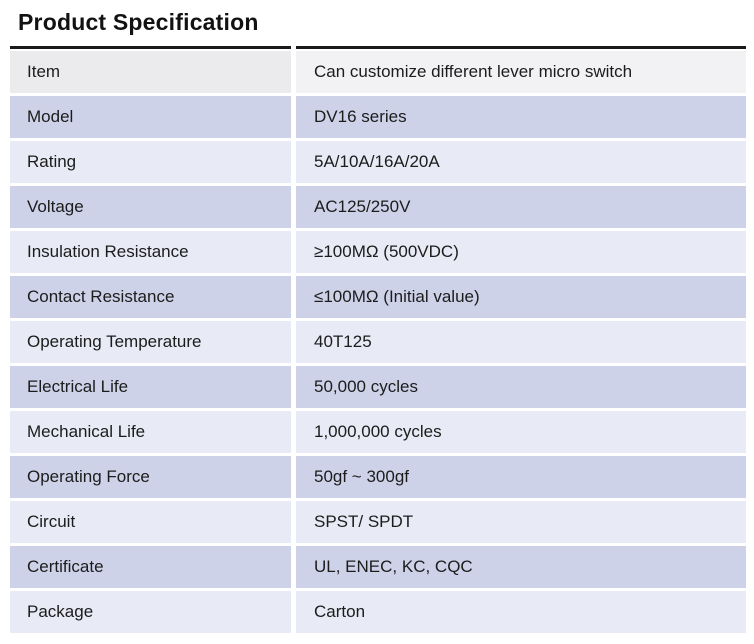 The height and width of the screenshot is (644, 754). What do you see at coordinates (150, 566) in the screenshot?
I see `spec-key-cell: Certificate` at bounding box center [150, 566].